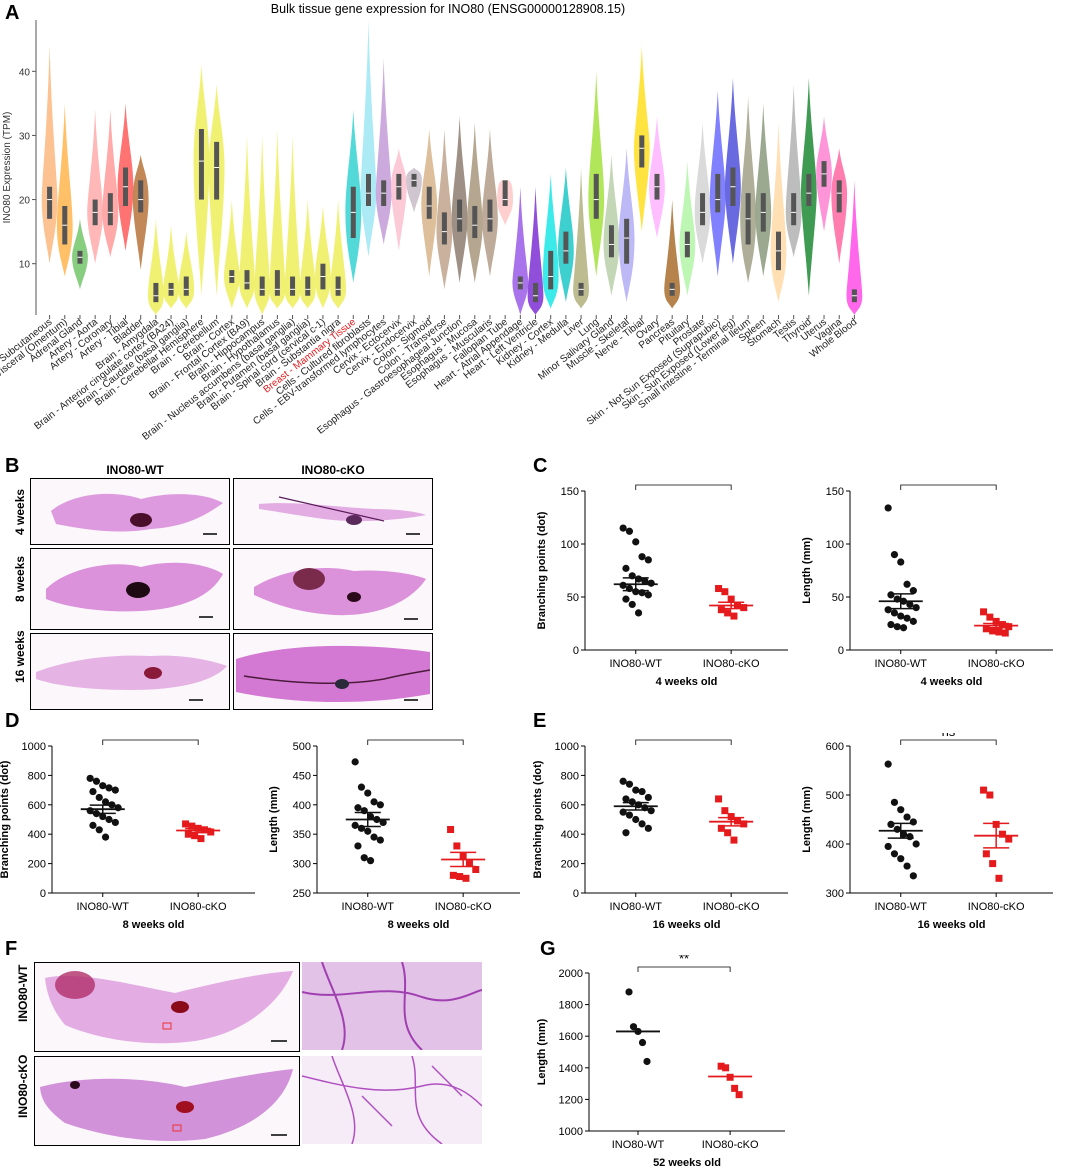 This screenshot has width=1065, height=1168. Describe the element at coordinates (570, 806) in the screenshot. I see `y-tick-label: 600` at that location.